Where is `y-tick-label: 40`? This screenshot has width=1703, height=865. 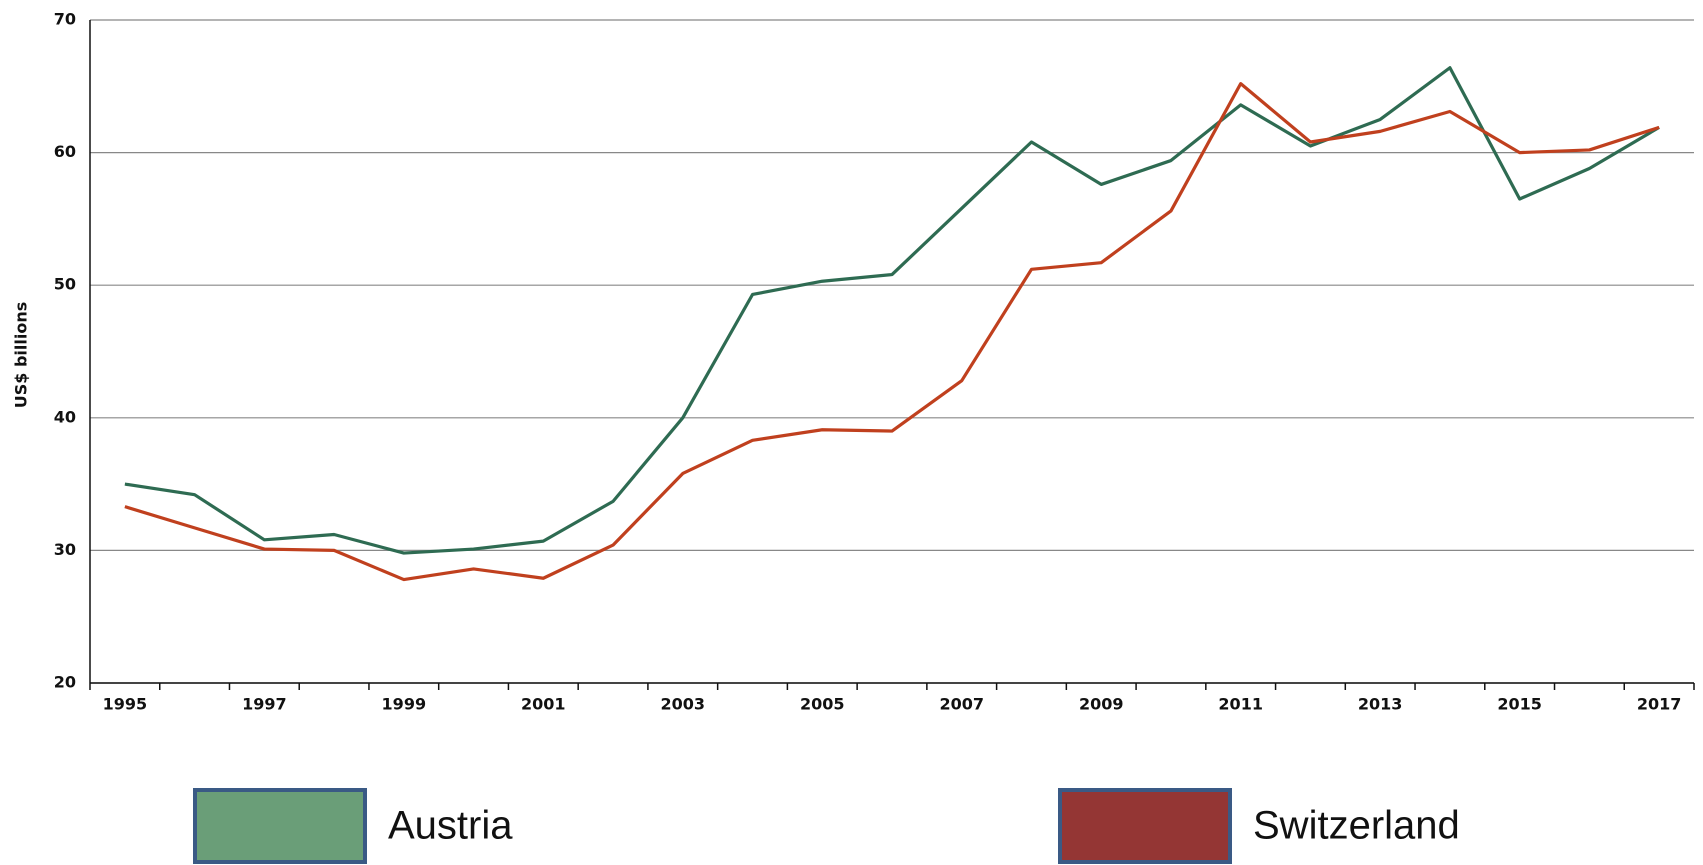
y-tick-label: 40 is located at coordinates (65, 416).